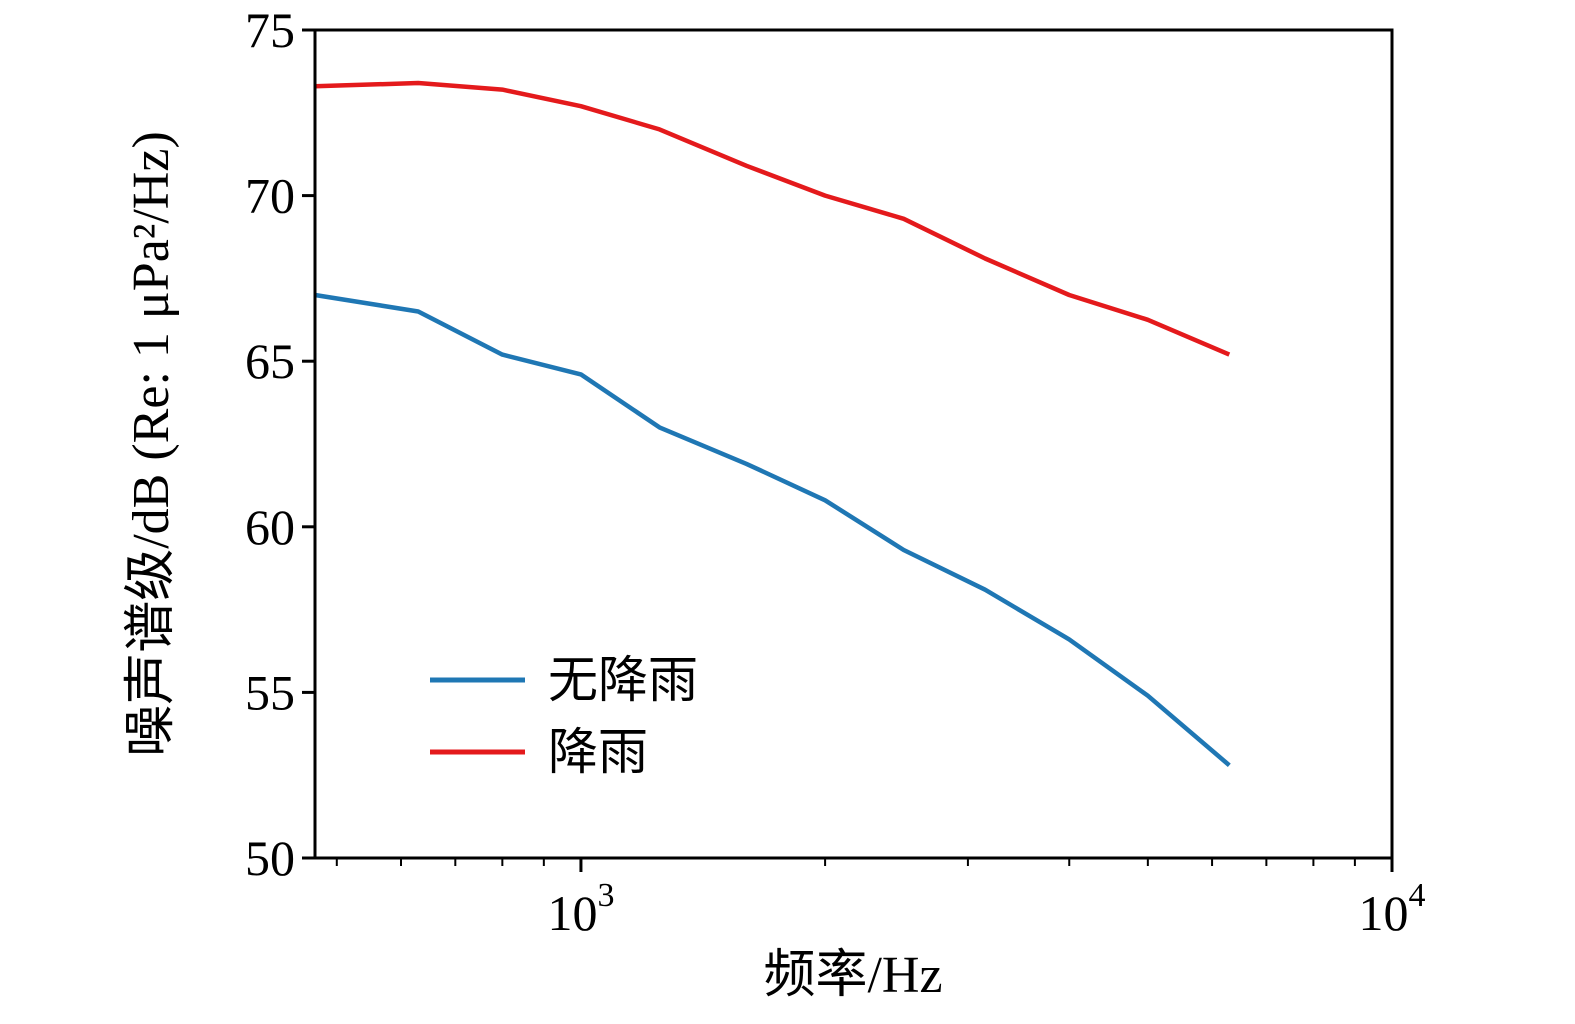 Image resolution: width=1575 pixels, height=1024 pixels. I want to click on x-tick-label: 10⁴, so click(1392, 909).